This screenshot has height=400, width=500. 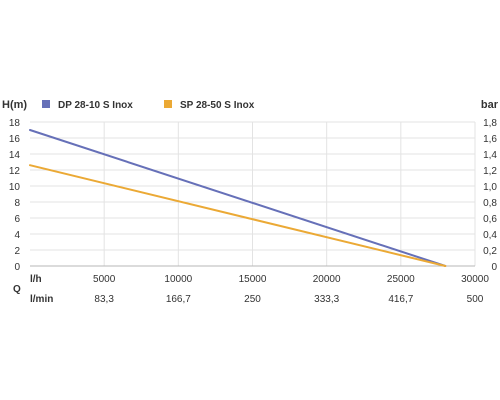 I want to click on left-y-tick-label: 18, so click(x=15, y=123).